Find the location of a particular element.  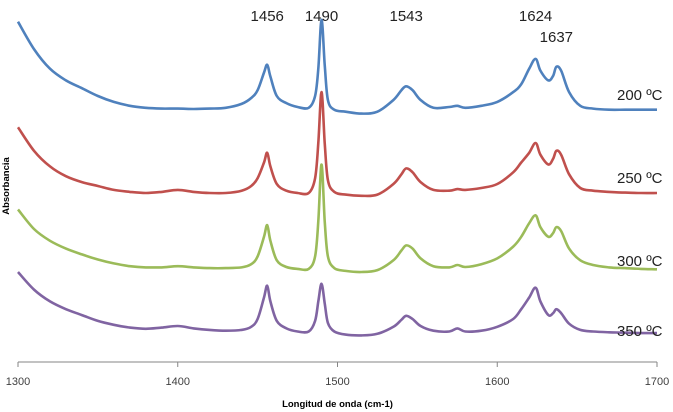

series-label: 300 ºC is located at coordinates (640, 261).